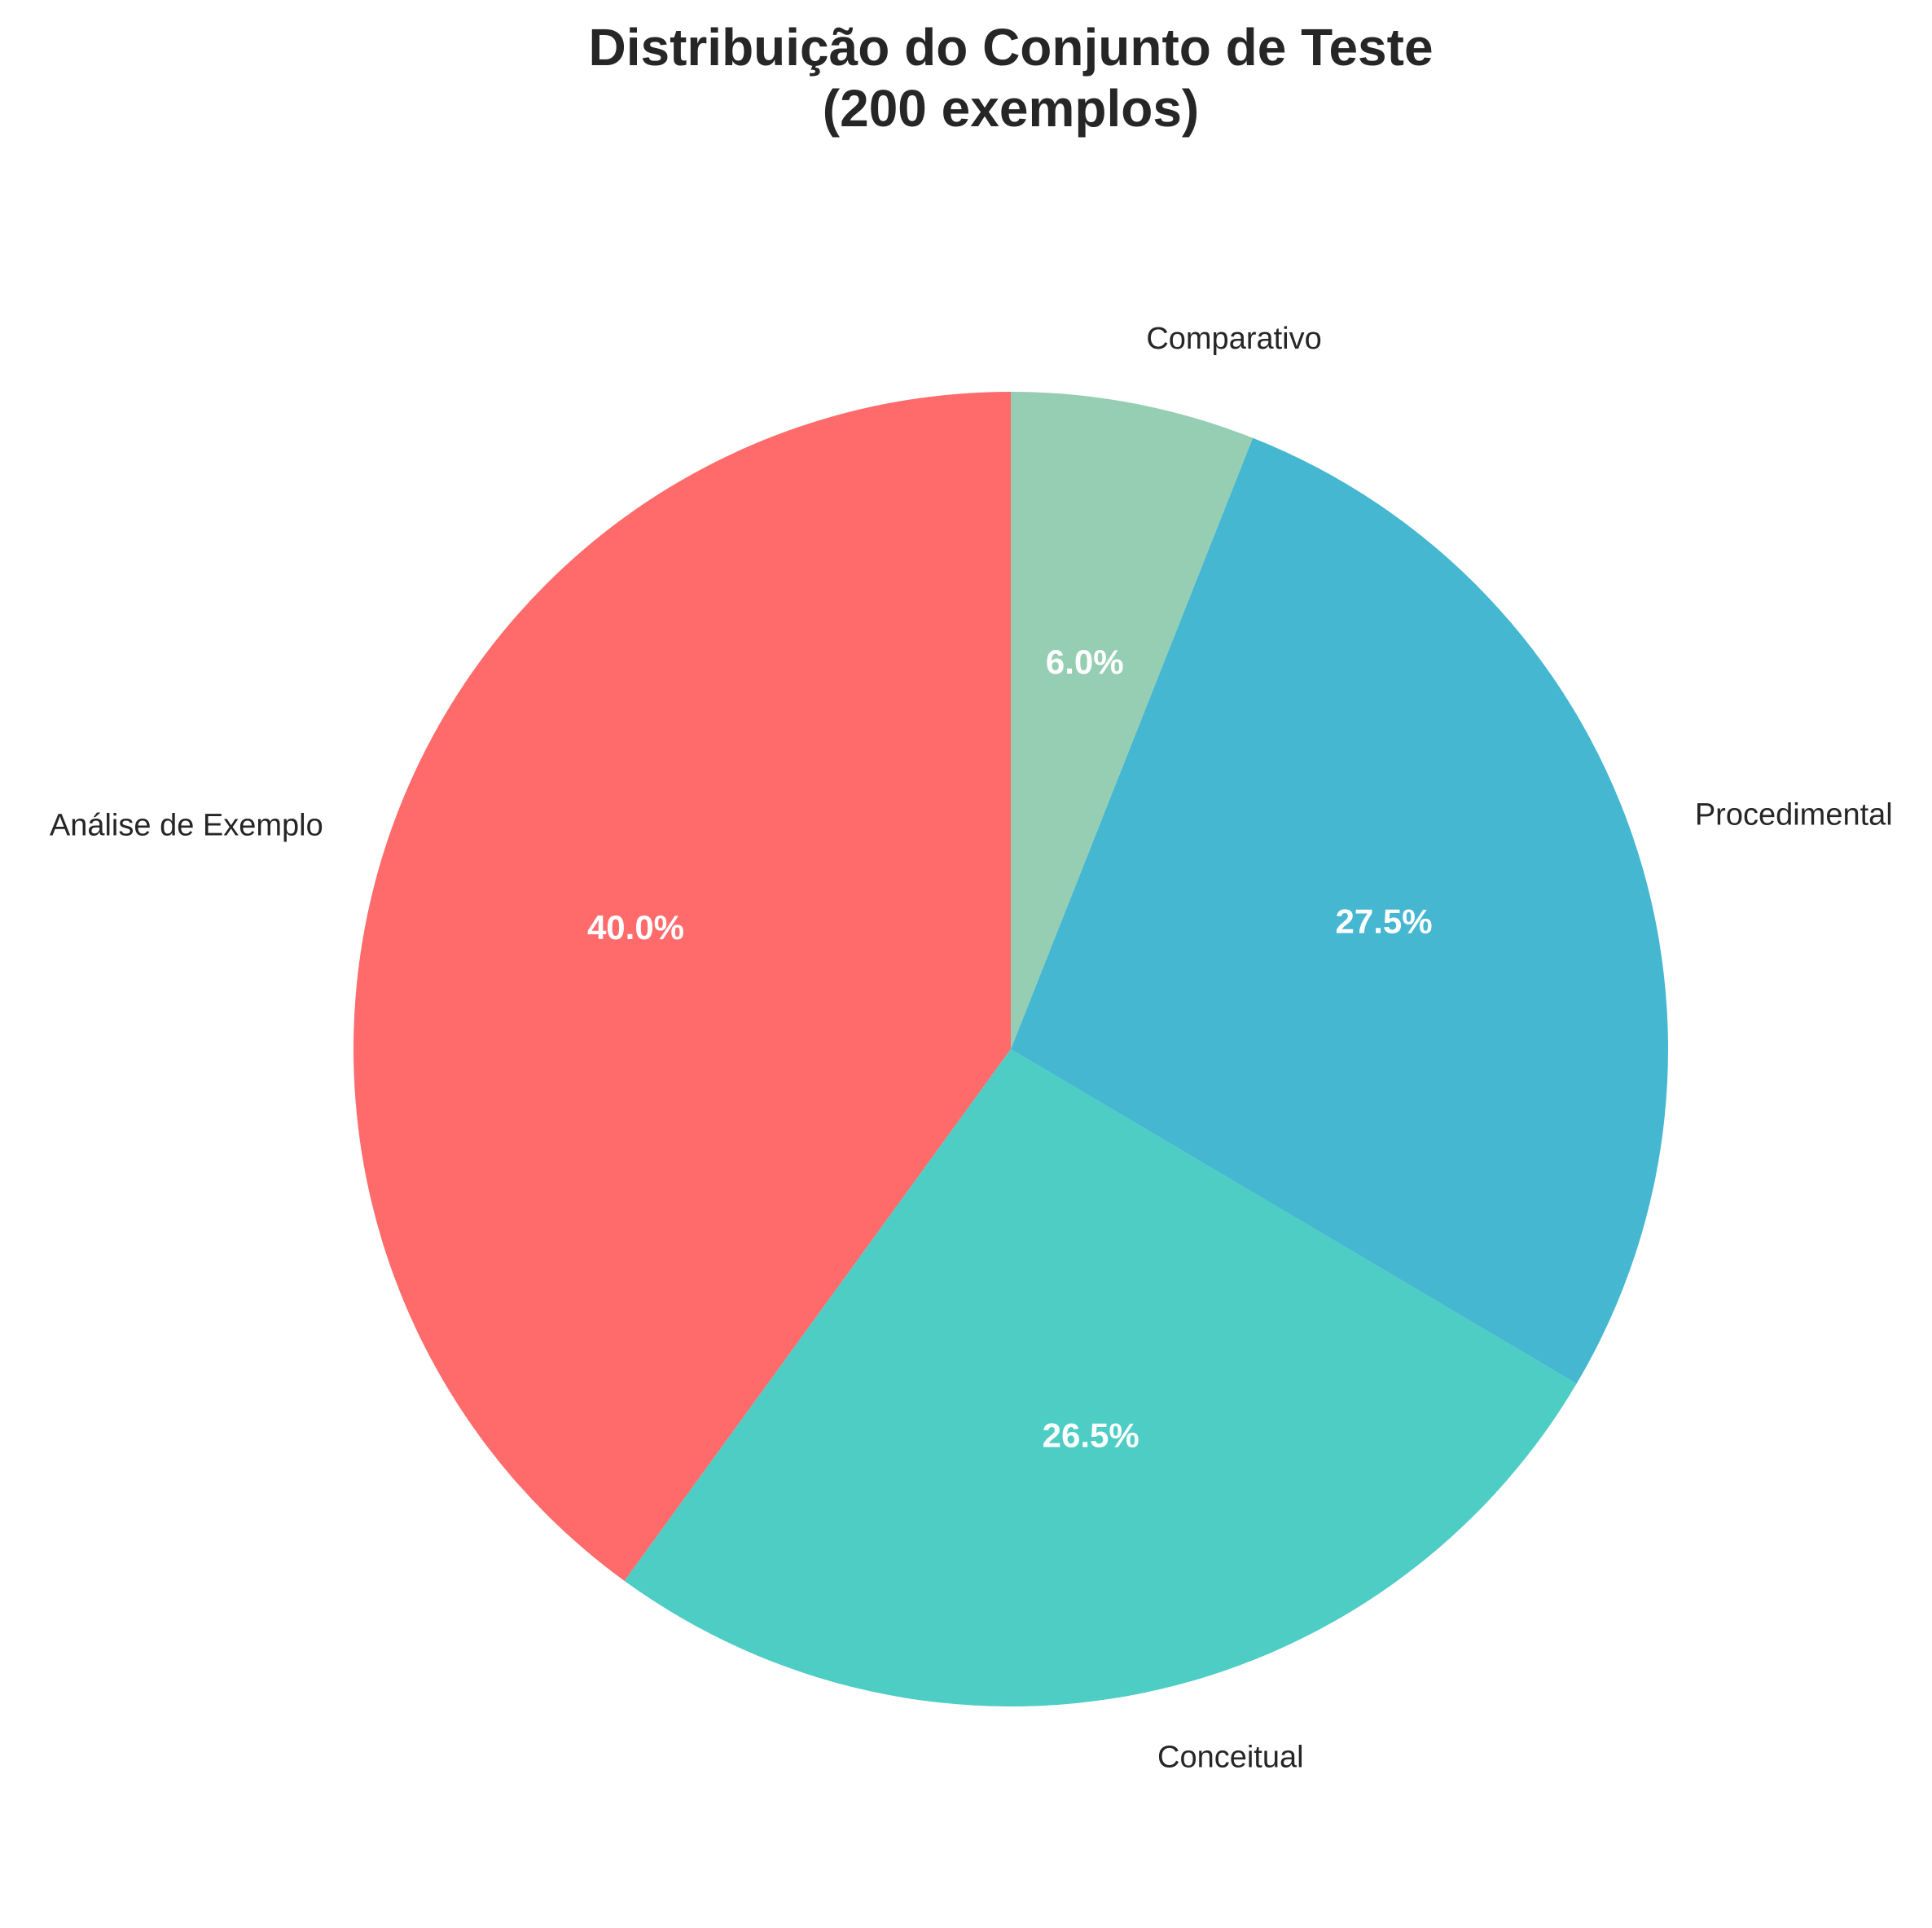  What do you see at coordinates (1132, 720) in the screenshot?
I see `pie-slice-comparativo` at bounding box center [1132, 720].